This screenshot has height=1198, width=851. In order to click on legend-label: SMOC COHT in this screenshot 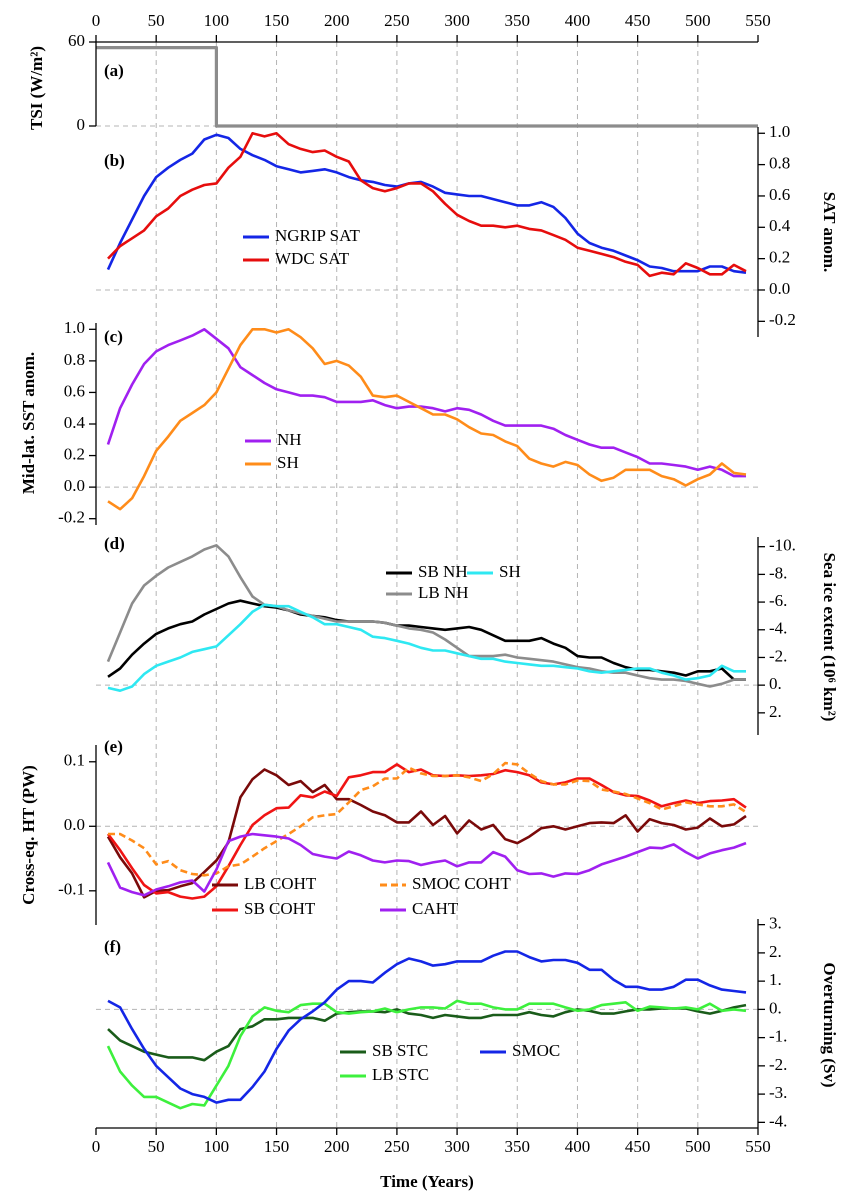, I will do `click(461, 883)`.